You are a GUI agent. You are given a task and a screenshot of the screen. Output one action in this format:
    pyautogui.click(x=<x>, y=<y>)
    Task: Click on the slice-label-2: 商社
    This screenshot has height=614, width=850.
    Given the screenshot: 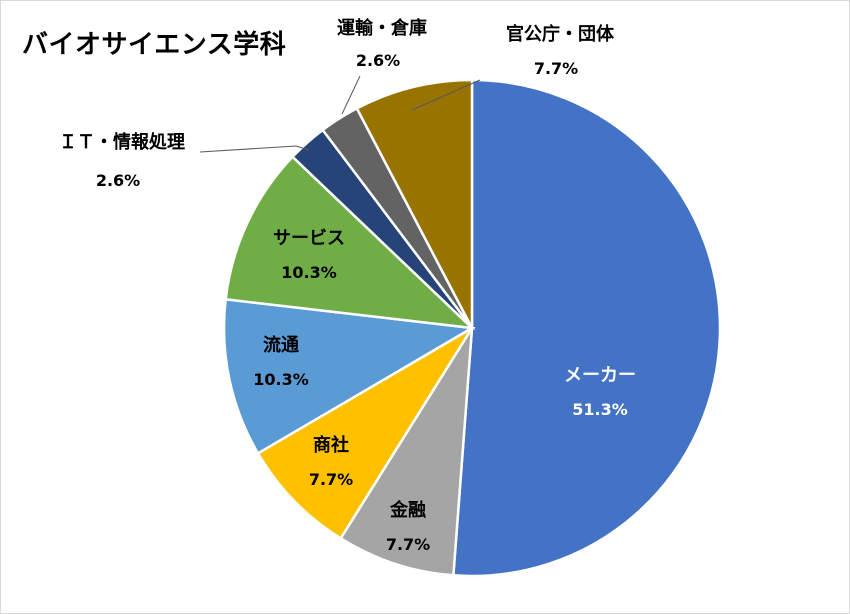 What is the action you would take?
    pyautogui.click(x=331, y=445)
    